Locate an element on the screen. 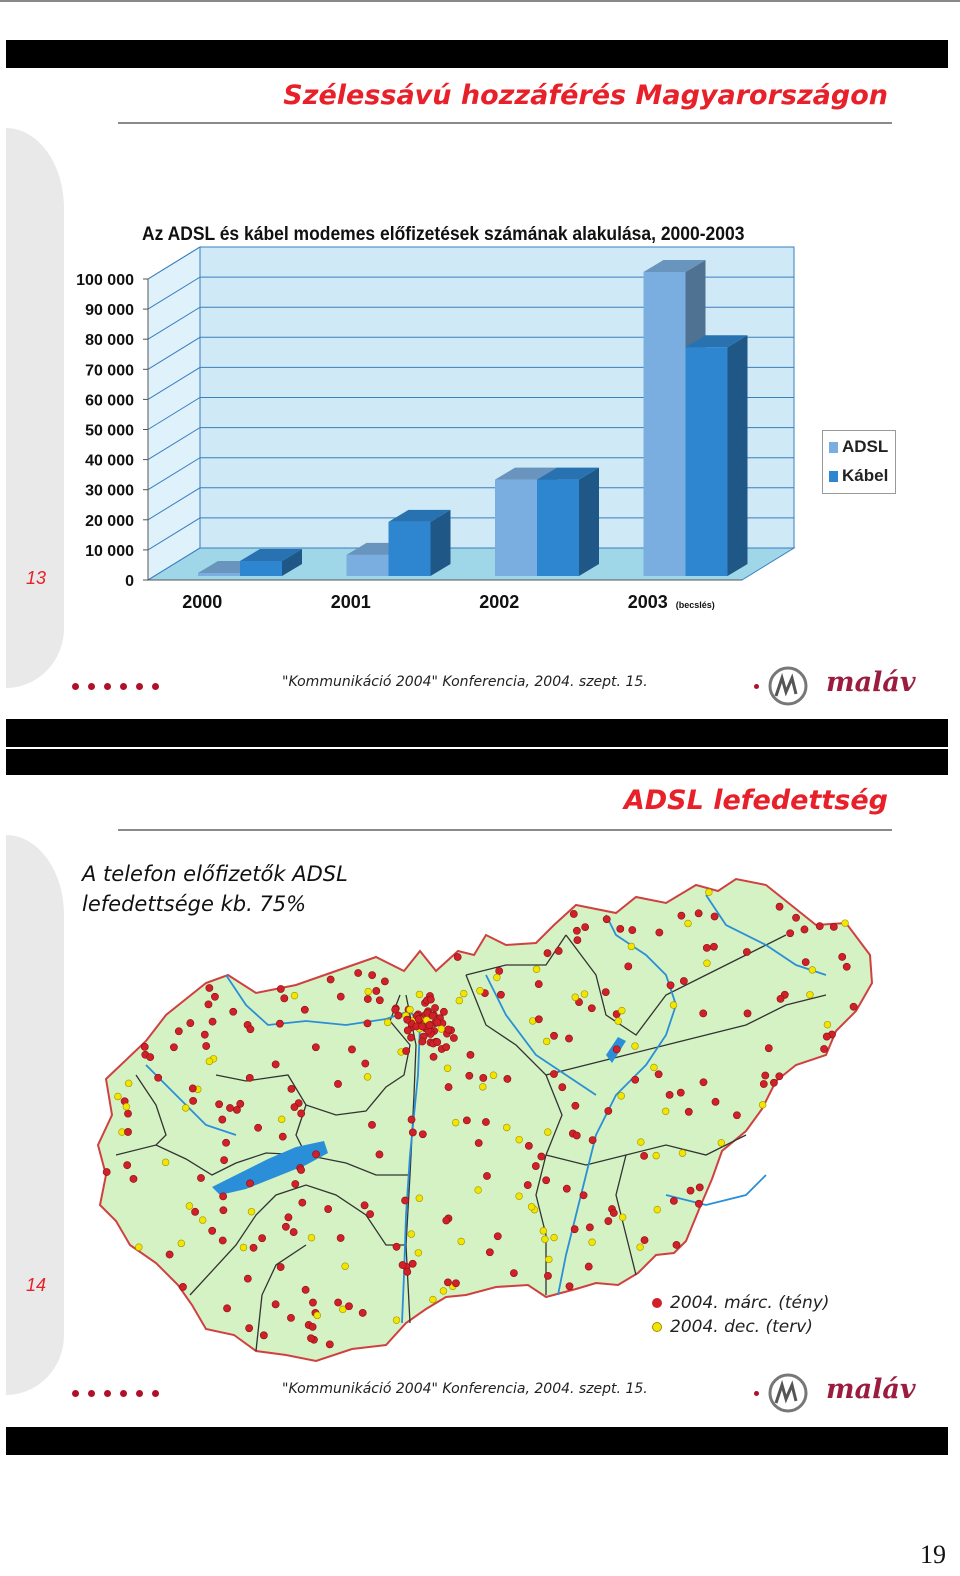 The image size is (960, 1576). bar-kábel-2000 is located at coordinates (261, 568).